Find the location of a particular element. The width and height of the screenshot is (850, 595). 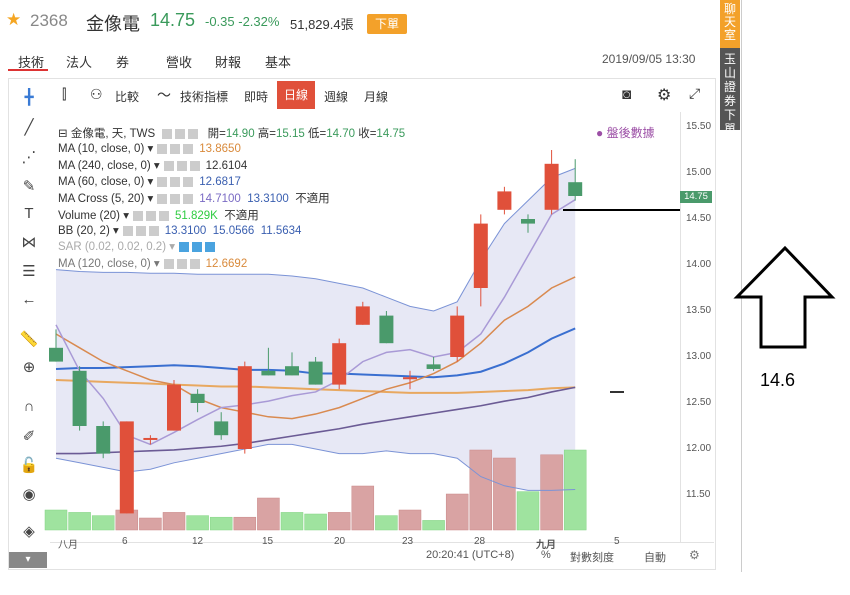

x-tick-label: 八月 is located at coordinates (68, 545).